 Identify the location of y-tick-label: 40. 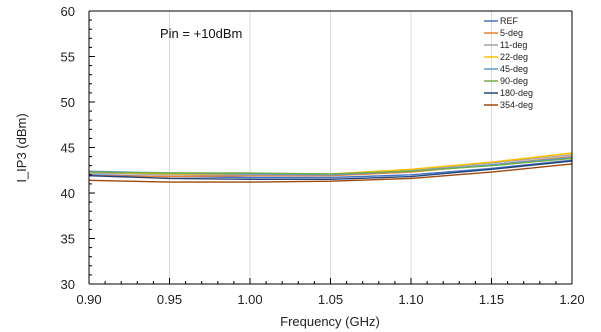
(68, 193).